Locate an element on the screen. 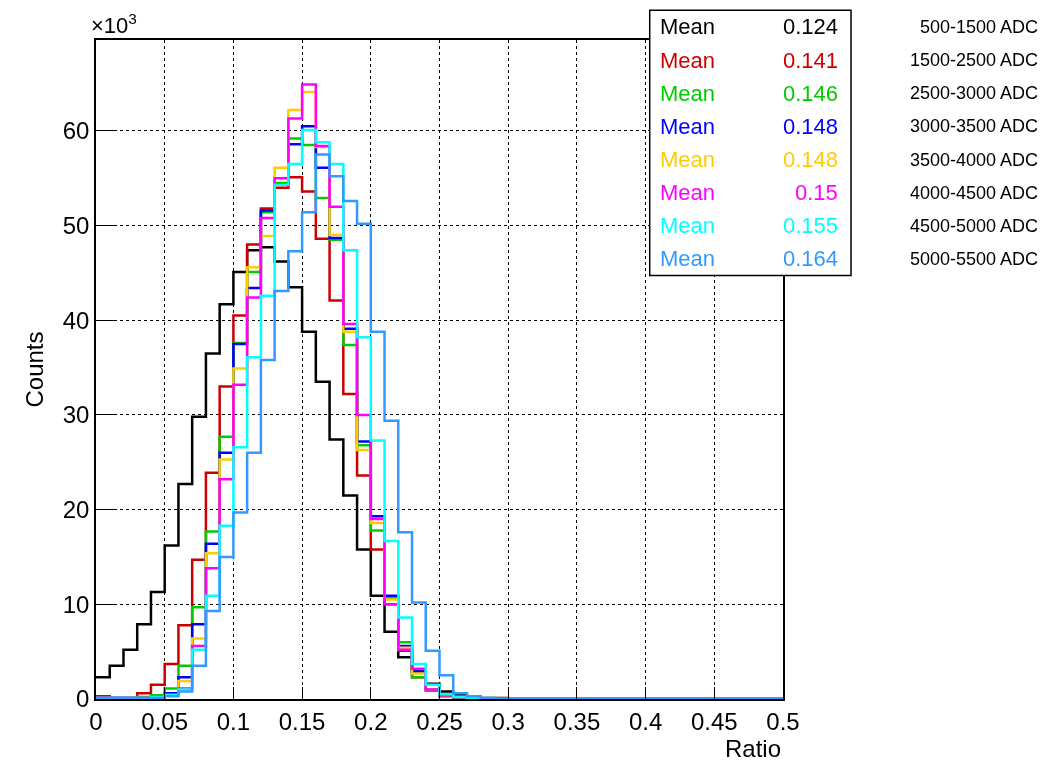 The width and height of the screenshot is (1047, 771). x-tick-label: 0.3 is located at coordinates (508, 721).